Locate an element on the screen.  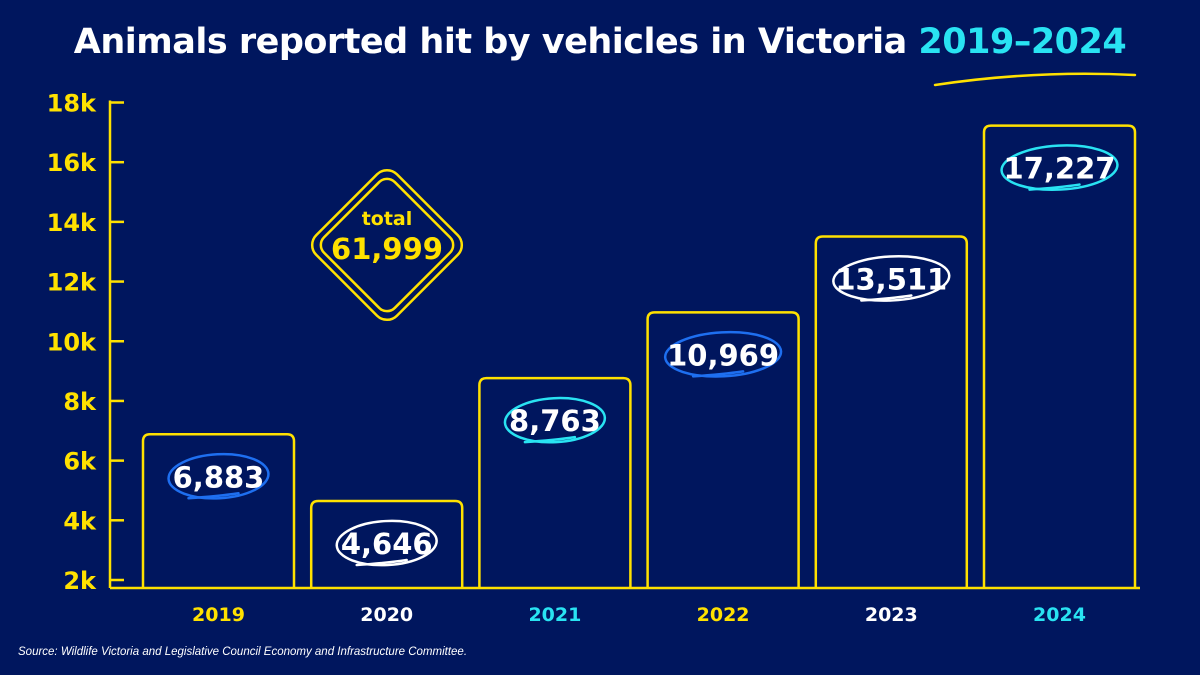
total-badge: total 61,999 is located at coordinates (387, 245).